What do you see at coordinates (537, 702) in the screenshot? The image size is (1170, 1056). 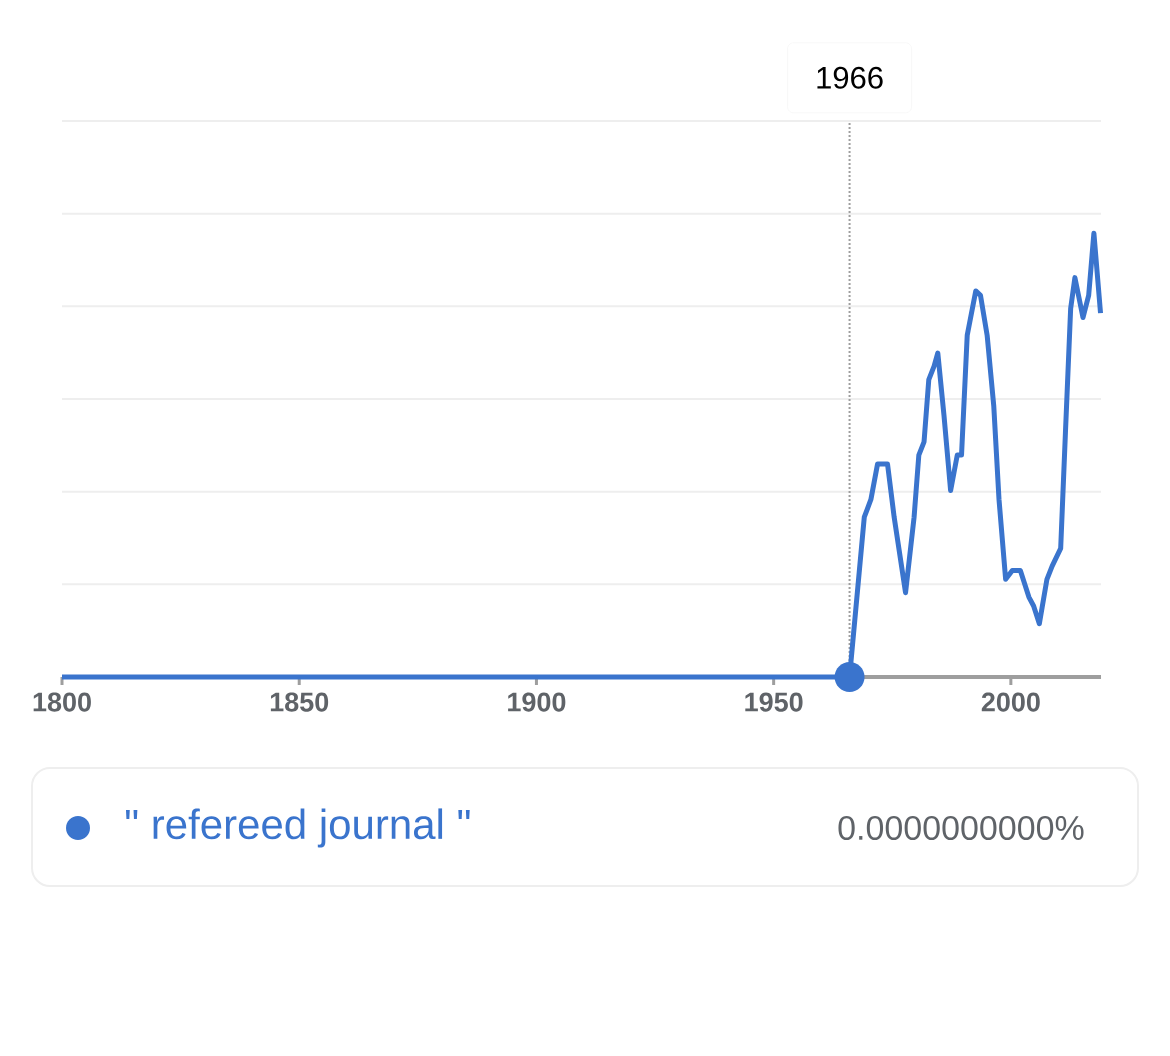 I see `x-tick-label: 1900` at bounding box center [537, 702].